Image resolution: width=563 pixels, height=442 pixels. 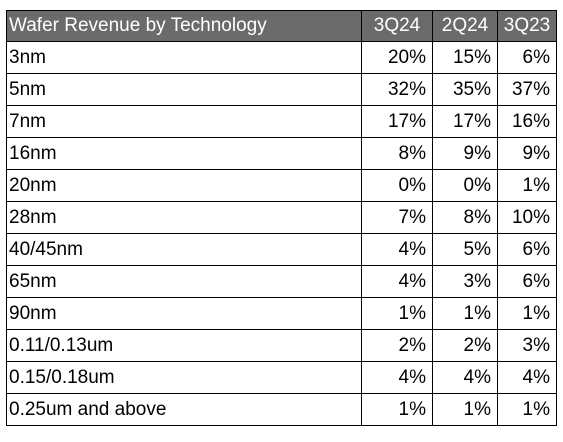 I want to click on value-cell: 35%, so click(x=465, y=89).